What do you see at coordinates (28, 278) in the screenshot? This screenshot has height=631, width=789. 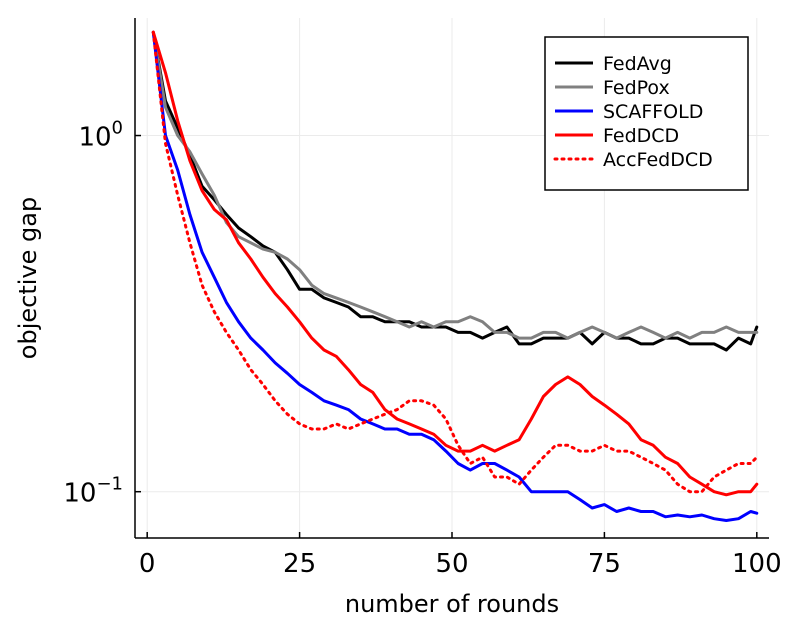 I see `y-axis-title: objective gap` at bounding box center [28, 278].